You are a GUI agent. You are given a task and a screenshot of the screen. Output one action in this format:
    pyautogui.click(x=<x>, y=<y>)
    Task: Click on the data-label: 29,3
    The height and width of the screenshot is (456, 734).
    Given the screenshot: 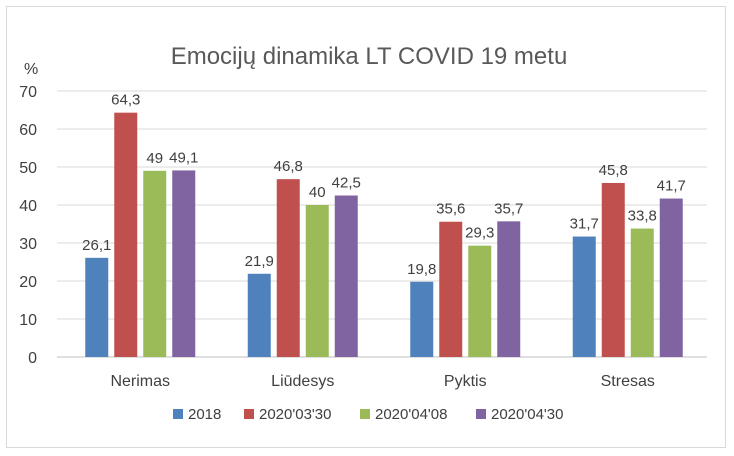 What is the action you would take?
    pyautogui.click(x=479, y=233)
    